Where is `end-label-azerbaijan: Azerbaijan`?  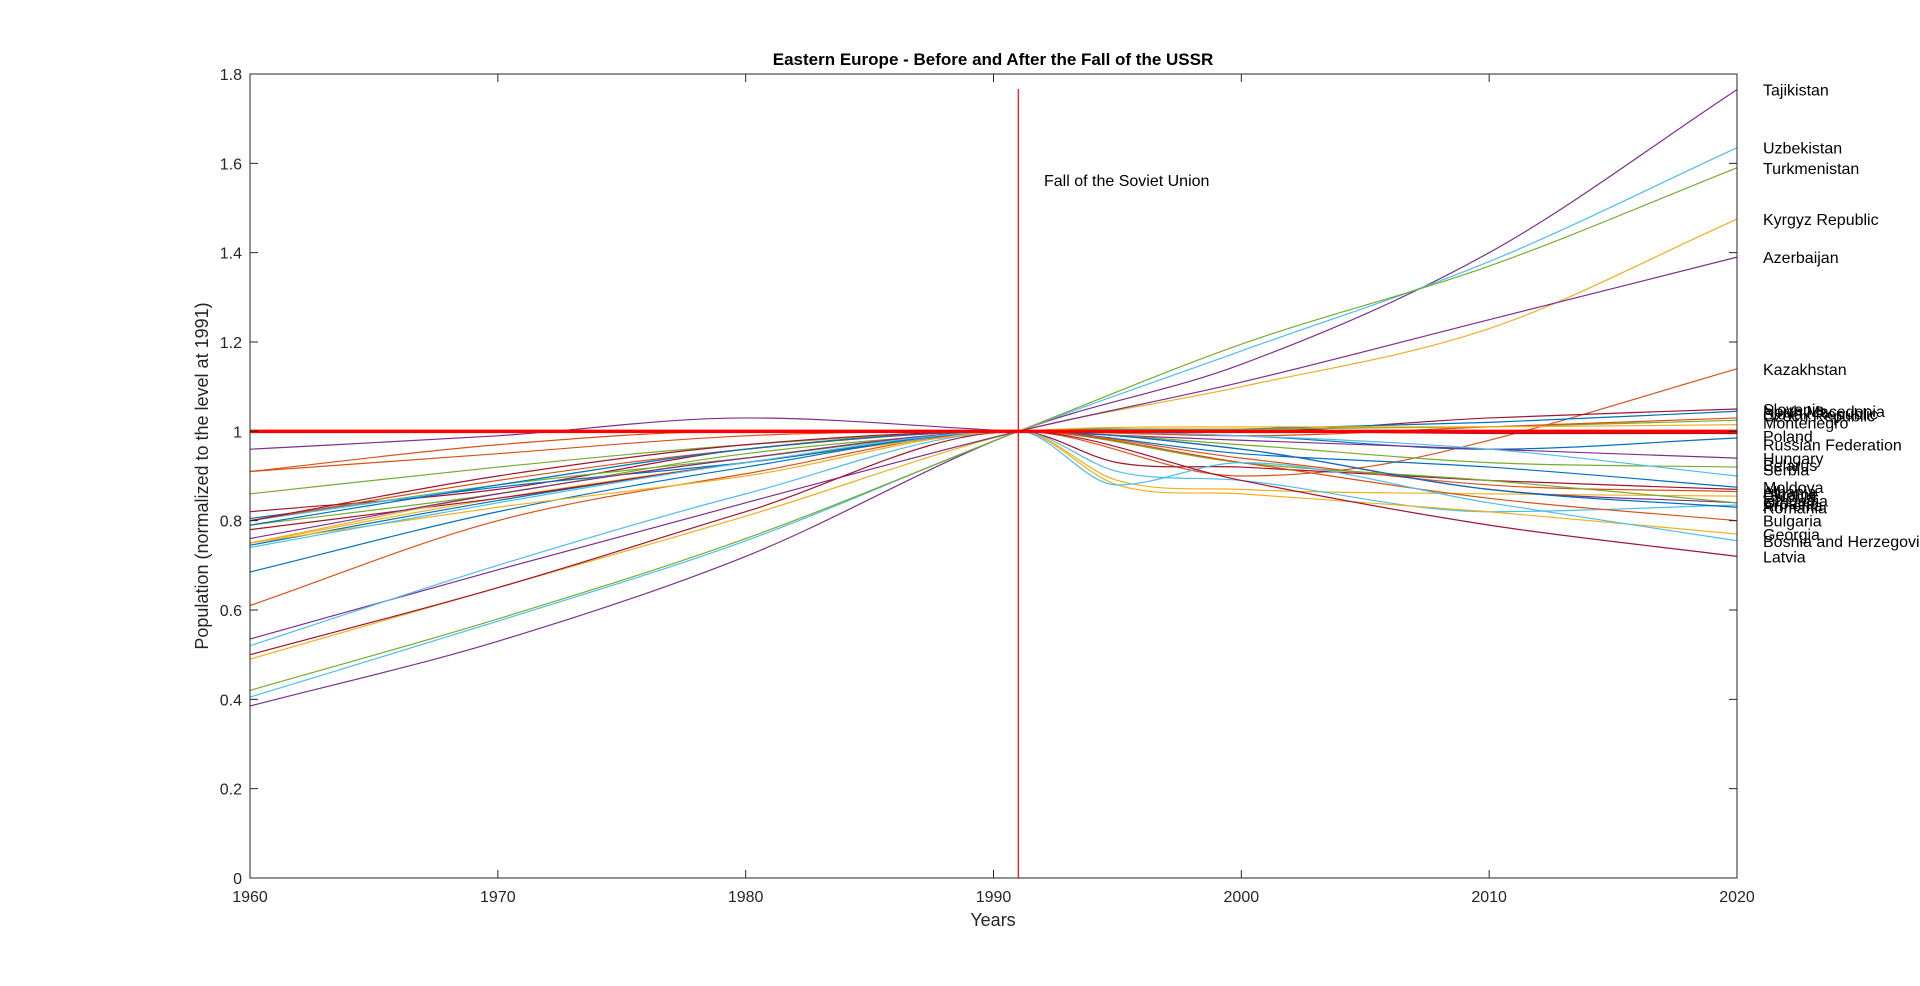
end-label-azerbaijan: Azerbaijan is located at coordinates (1801, 258).